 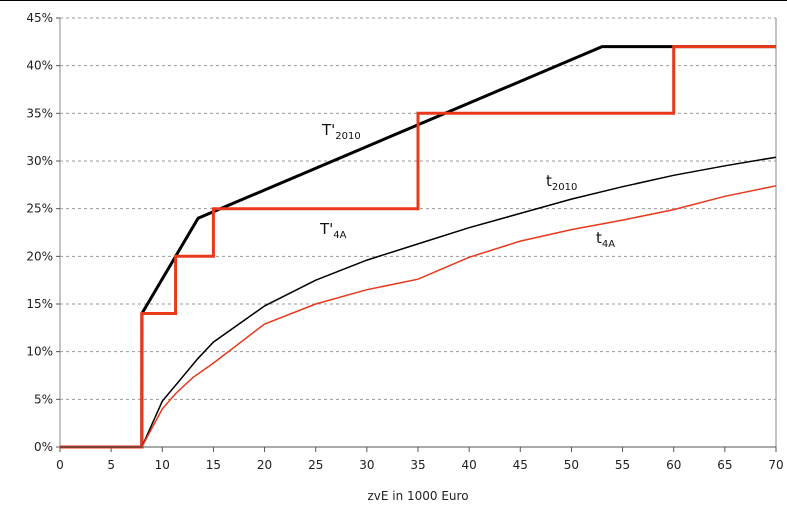 I want to click on y-tick-label: 5%, so click(x=43, y=399).